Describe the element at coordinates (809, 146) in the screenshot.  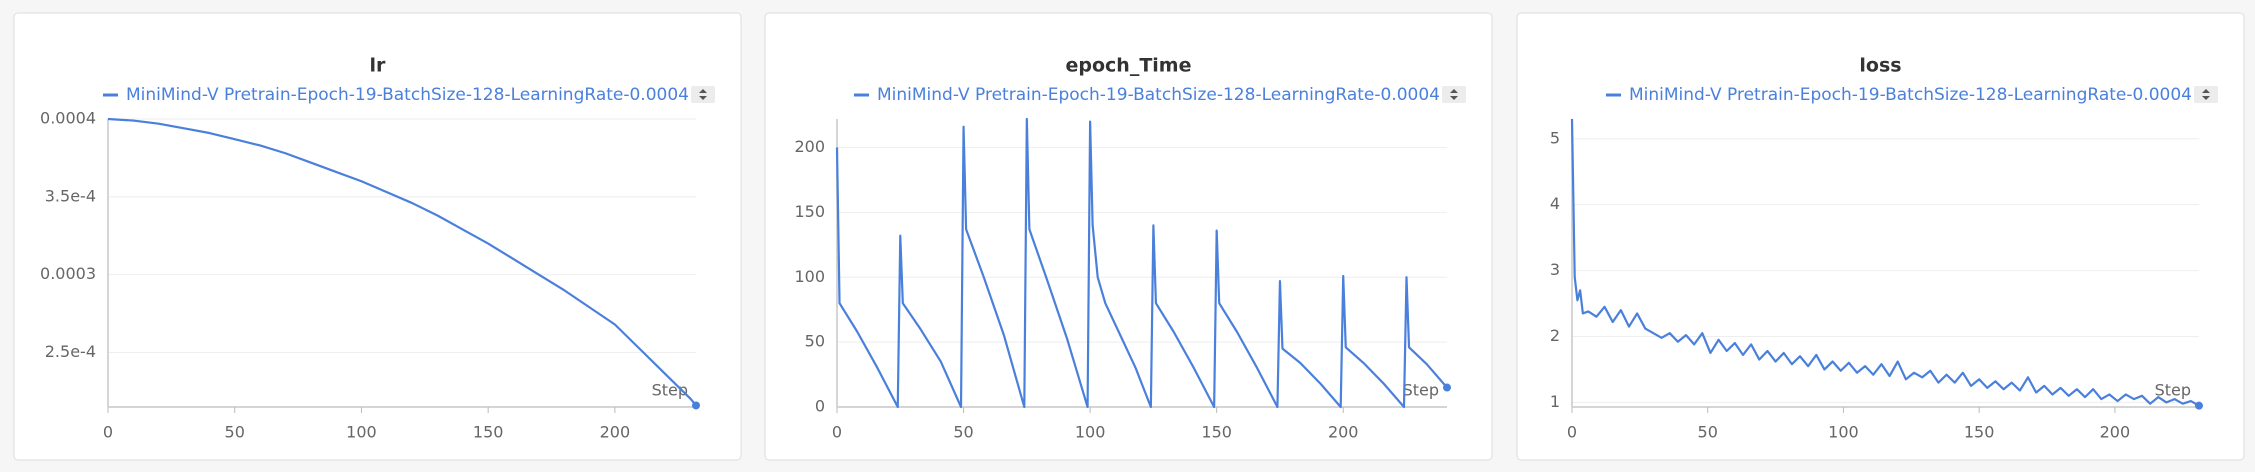
I see `y-tick-label: 200` at that location.